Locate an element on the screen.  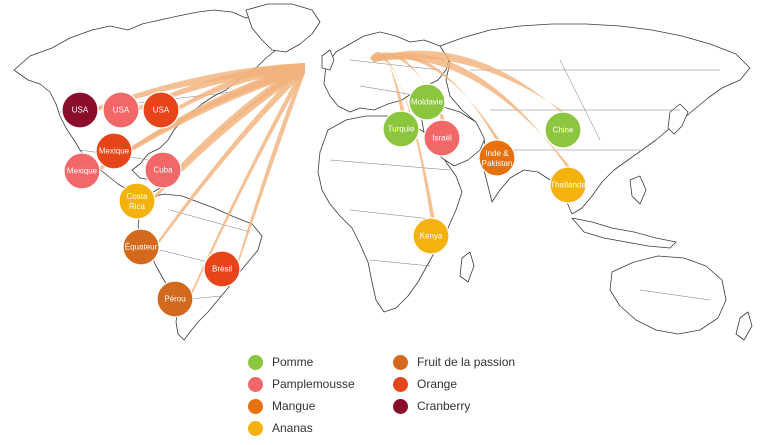
origin-label: Costa Rica is located at coordinates (137, 201).